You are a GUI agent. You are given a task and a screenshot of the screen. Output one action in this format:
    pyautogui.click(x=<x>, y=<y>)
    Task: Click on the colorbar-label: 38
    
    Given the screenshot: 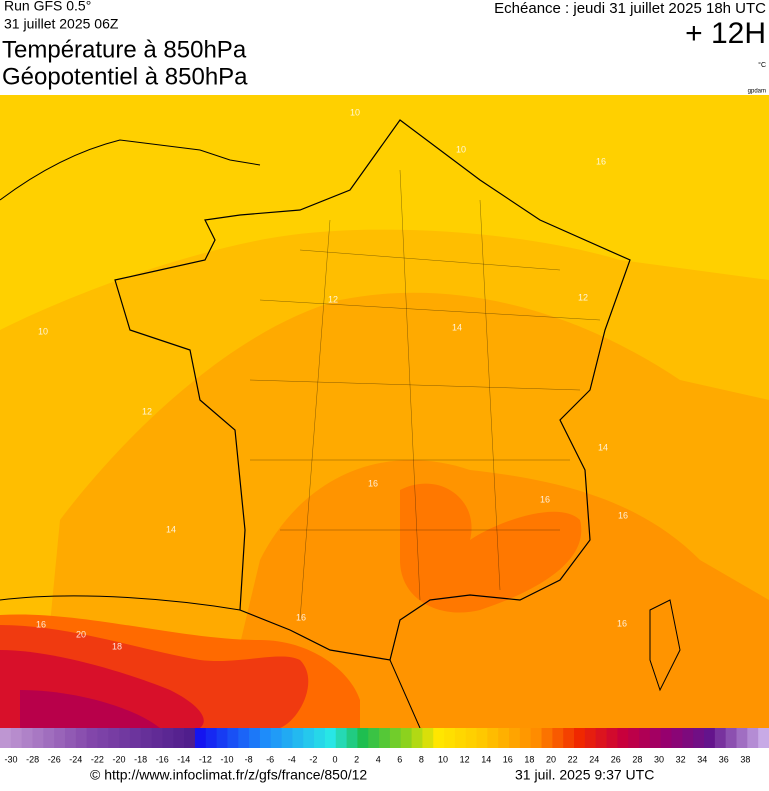 What is the action you would take?
    pyautogui.click(x=745, y=759)
    